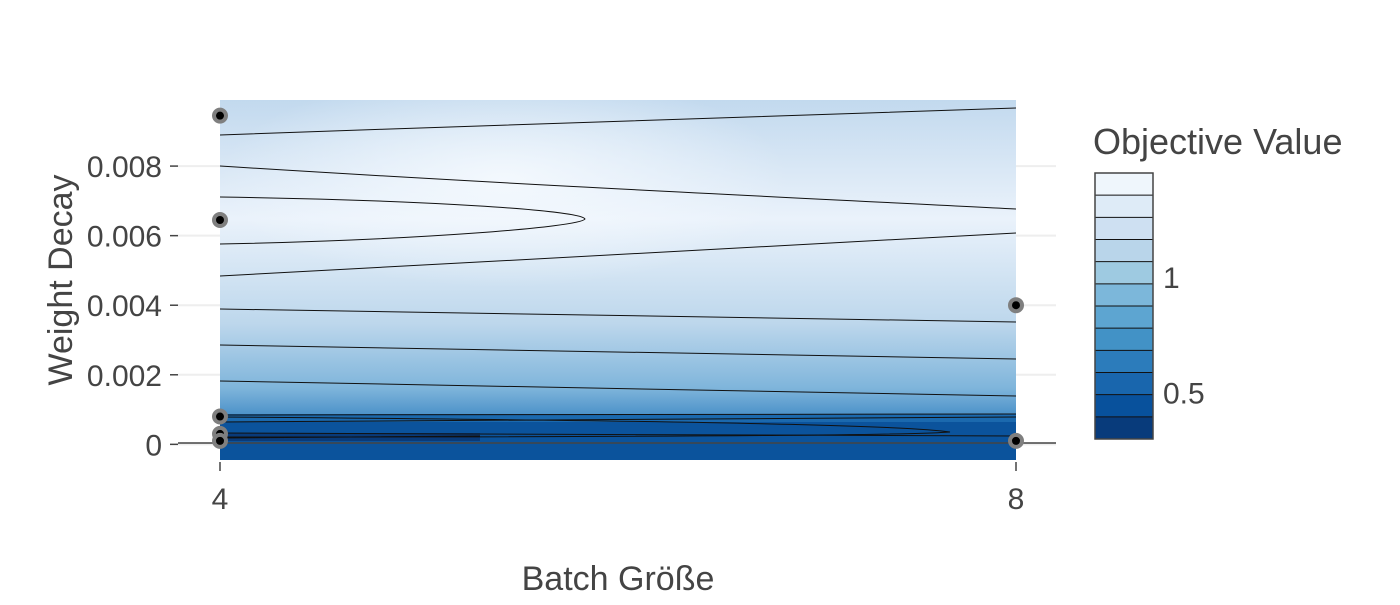 Image resolution: width=1400 pixels, height=605 pixels. I want to click on y-axis-title: Weight Decay, so click(61, 279).